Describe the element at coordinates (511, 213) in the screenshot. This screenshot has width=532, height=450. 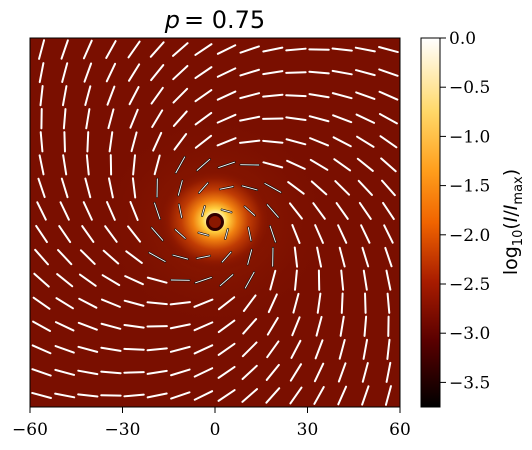
I see `colorbar-label-slash: /` at that location.